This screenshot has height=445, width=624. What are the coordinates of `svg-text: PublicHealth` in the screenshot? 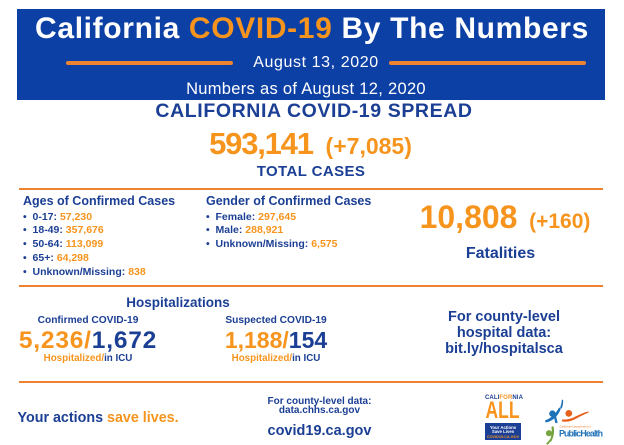 It's located at (581, 434).